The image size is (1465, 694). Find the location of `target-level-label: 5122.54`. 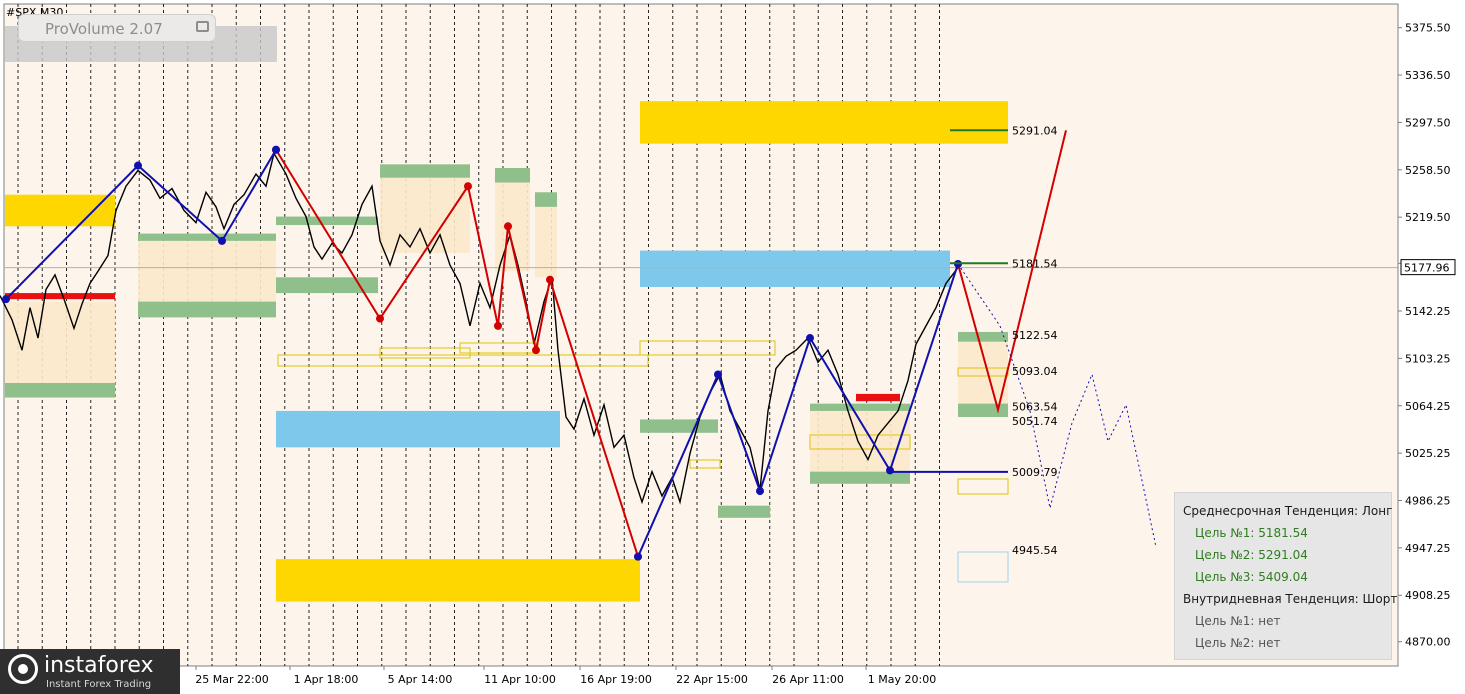

target-level-label: 5122.54 is located at coordinates (1035, 335).